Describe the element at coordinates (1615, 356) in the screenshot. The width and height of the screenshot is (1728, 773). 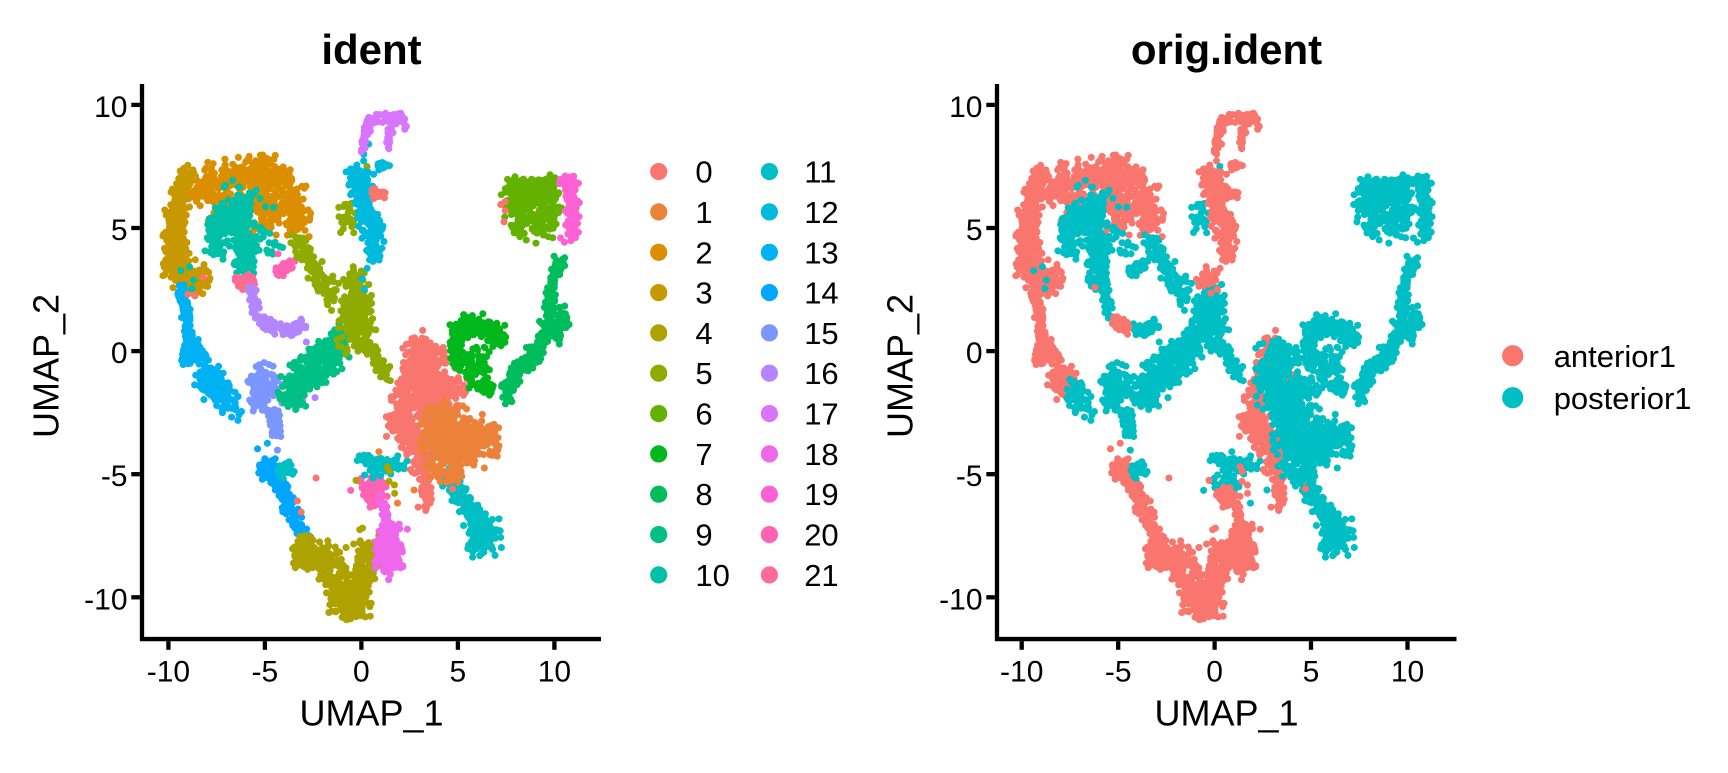
I see `svg-text: anterior1` at that location.